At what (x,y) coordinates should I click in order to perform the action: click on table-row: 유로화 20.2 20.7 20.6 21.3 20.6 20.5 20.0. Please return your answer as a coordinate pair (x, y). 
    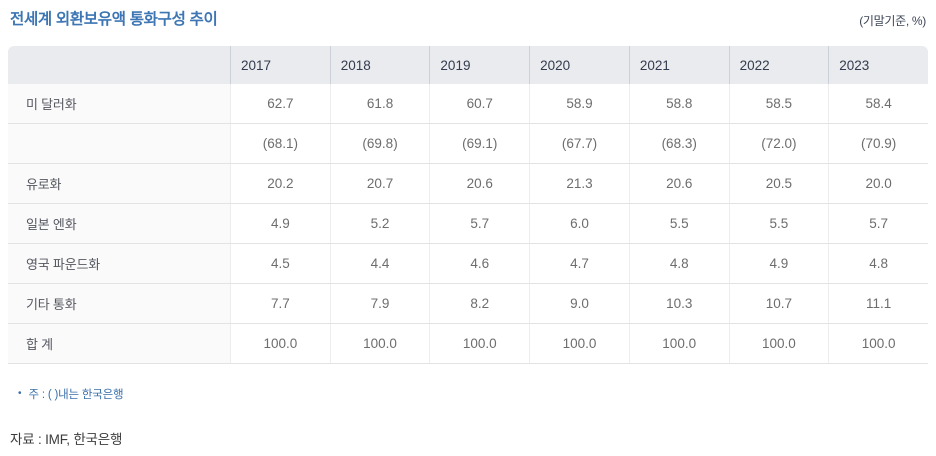
    Looking at the image, I should click on (468, 184).